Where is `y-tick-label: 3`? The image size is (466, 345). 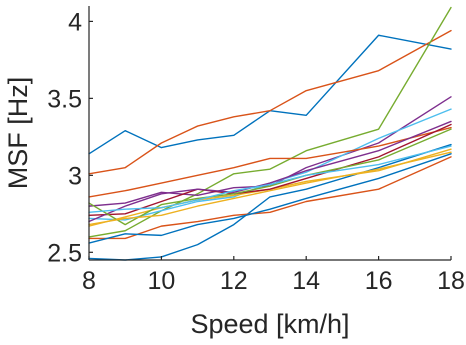
y-tick-label: 3 is located at coordinates (75, 176).